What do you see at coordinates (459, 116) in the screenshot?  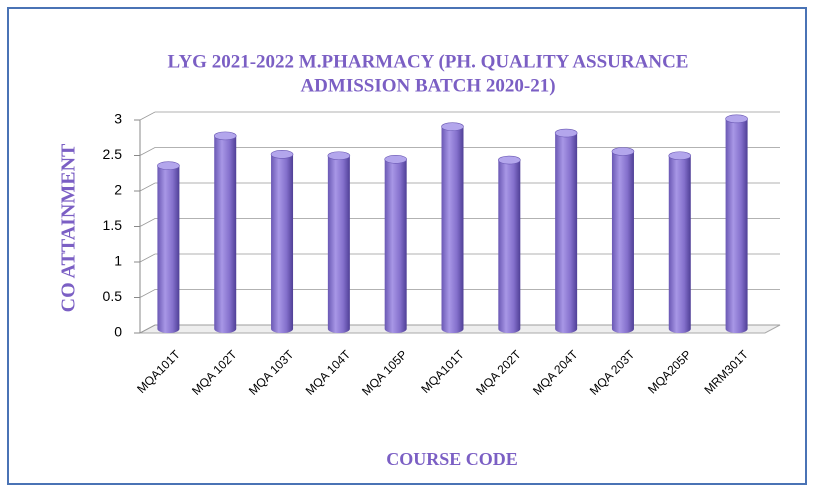 I see `grid-line` at bounding box center [459, 116].